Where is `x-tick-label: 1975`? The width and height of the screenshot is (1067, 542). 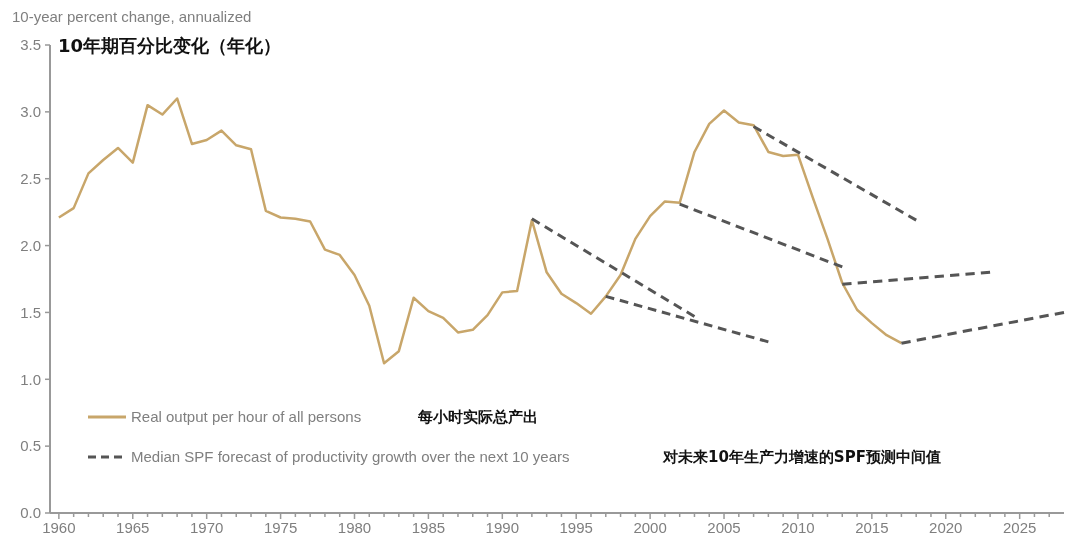 x-tick-label: 1975 is located at coordinates (280, 527).